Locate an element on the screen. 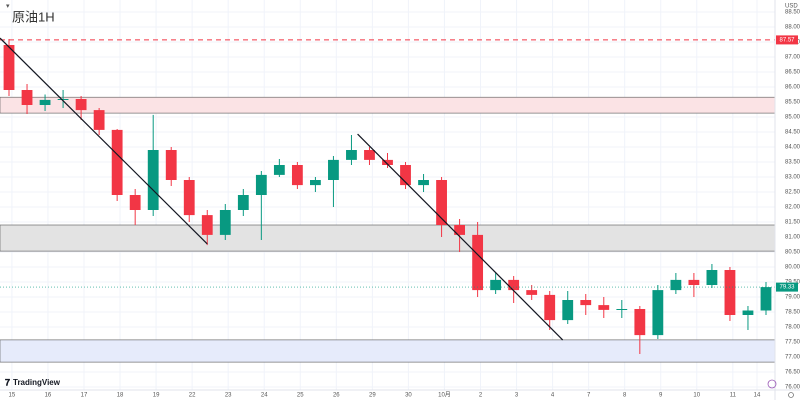 The width and height of the screenshot is (800, 405). collapse-icon: ▾ is located at coordinates (8, 6).